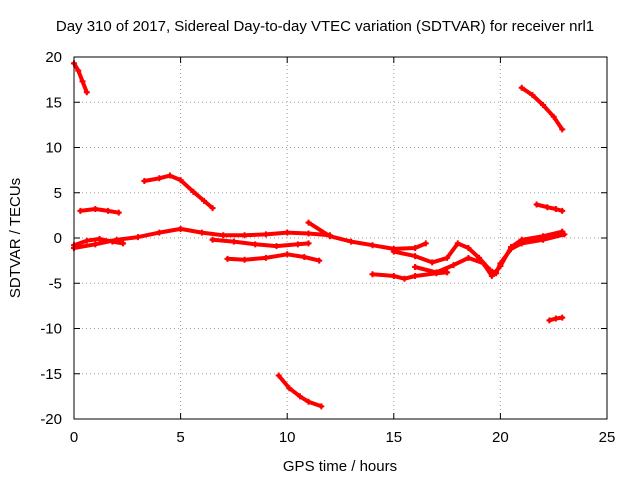 The width and height of the screenshot is (640, 480). I want to click on series-arc-steep-low, so click(300, 391).